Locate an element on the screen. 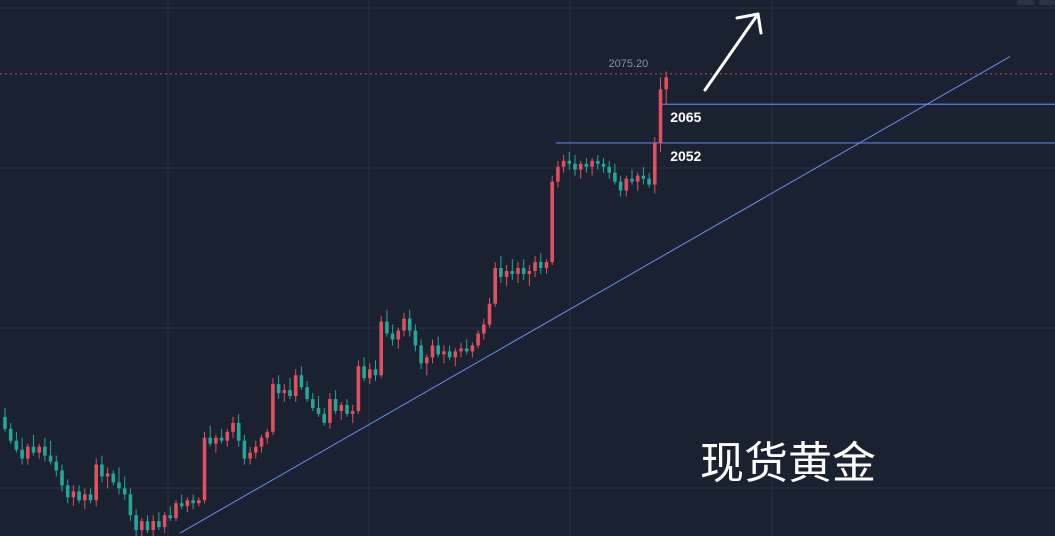 The height and width of the screenshot is (536, 1055). arrow-up-icon is located at coordinates (733, 52).